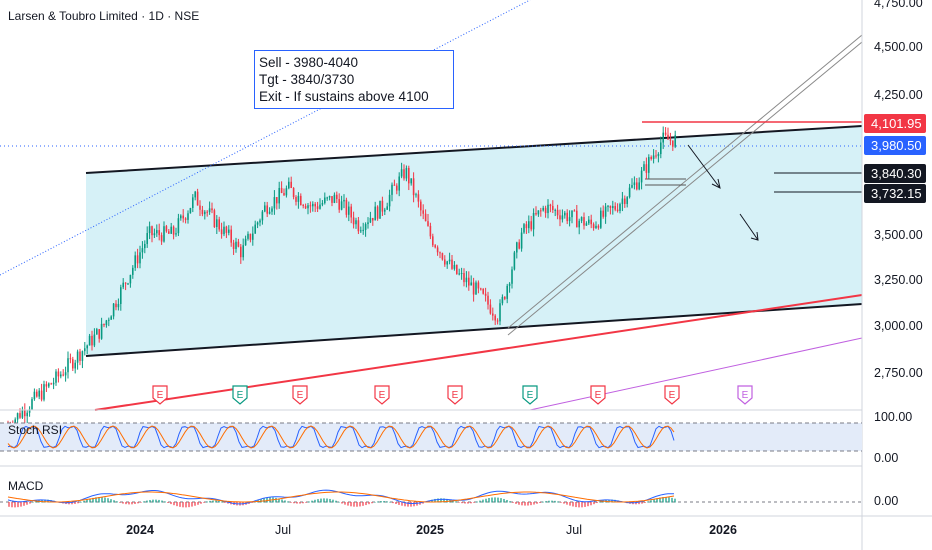 The height and width of the screenshot is (550, 932). I want to click on price-axis-label: 3,250.00, so click(898, 280).